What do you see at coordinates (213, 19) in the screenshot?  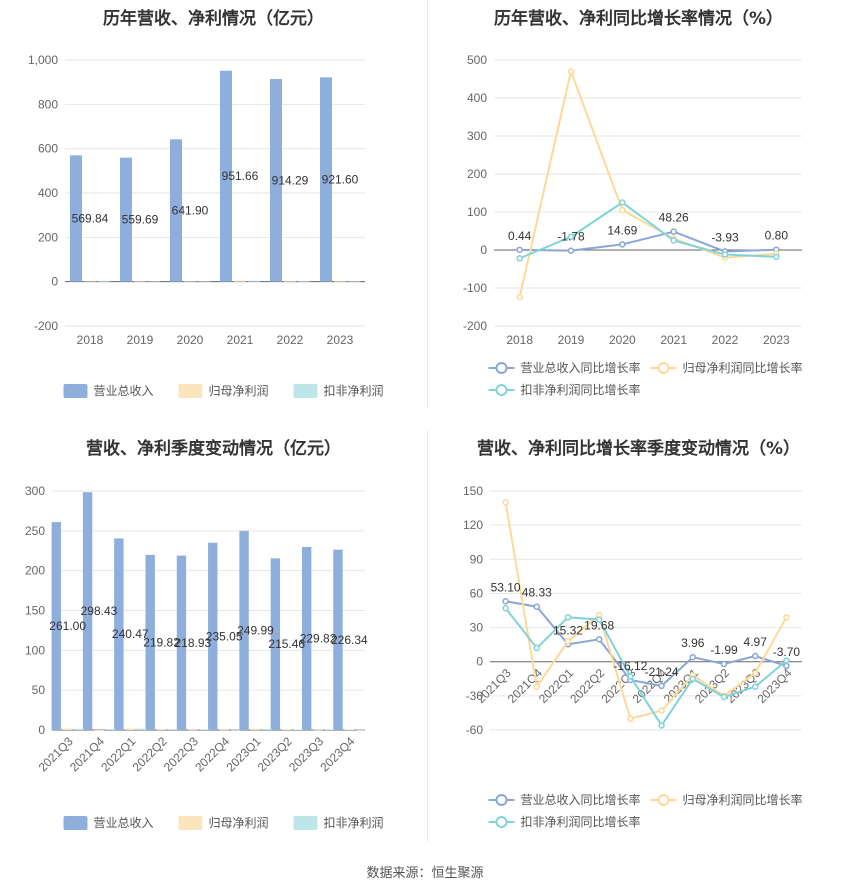 I see `chart-title: 历年营收、净利情况（亿元）` at bounding box center [213, 19].